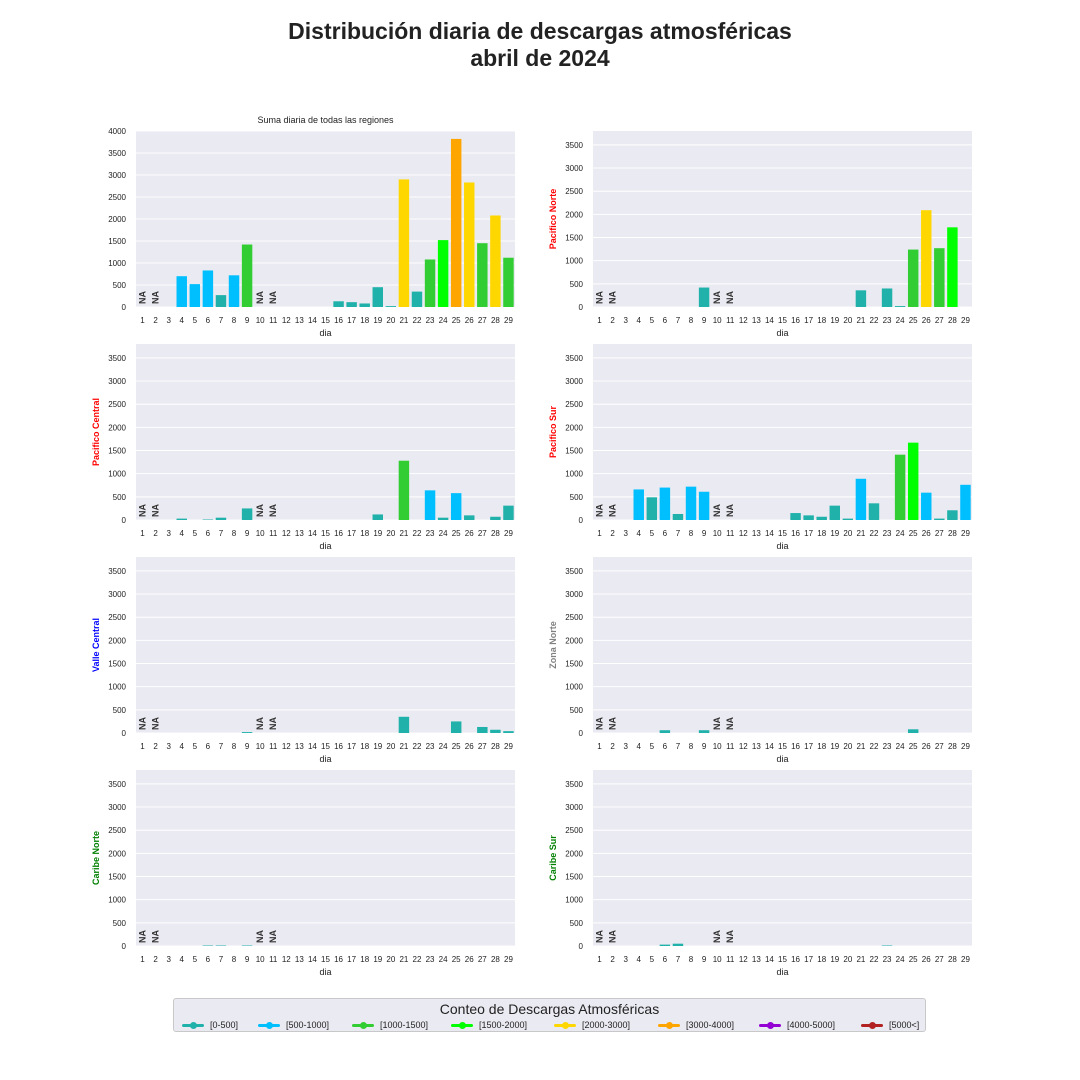 Image resolution: width=1080 pixels, height=1080 pixels. What do you see at coordinates (469, 320) in the screenshot?
I see `x-tick-label: 26` at bounding box center [469, 320].